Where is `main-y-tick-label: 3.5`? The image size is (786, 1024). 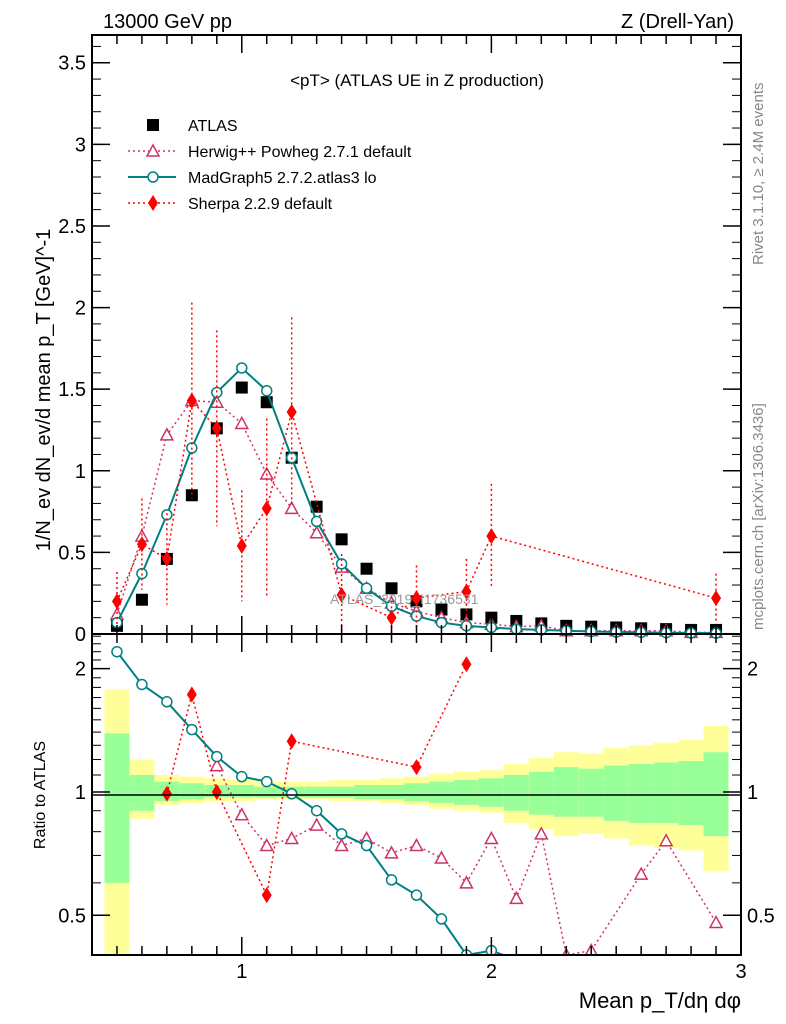
main-y-tick-label: 3.5 is located at coordinates (72, 64).